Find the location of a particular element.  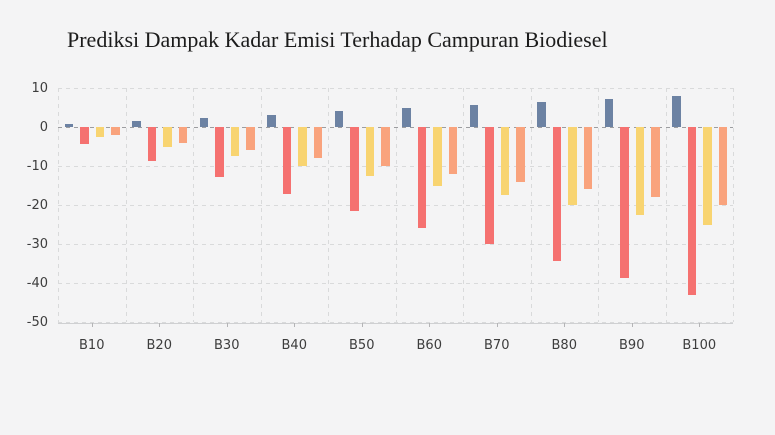

bar-series-blue-B90 is located at coordinates (609, 112).